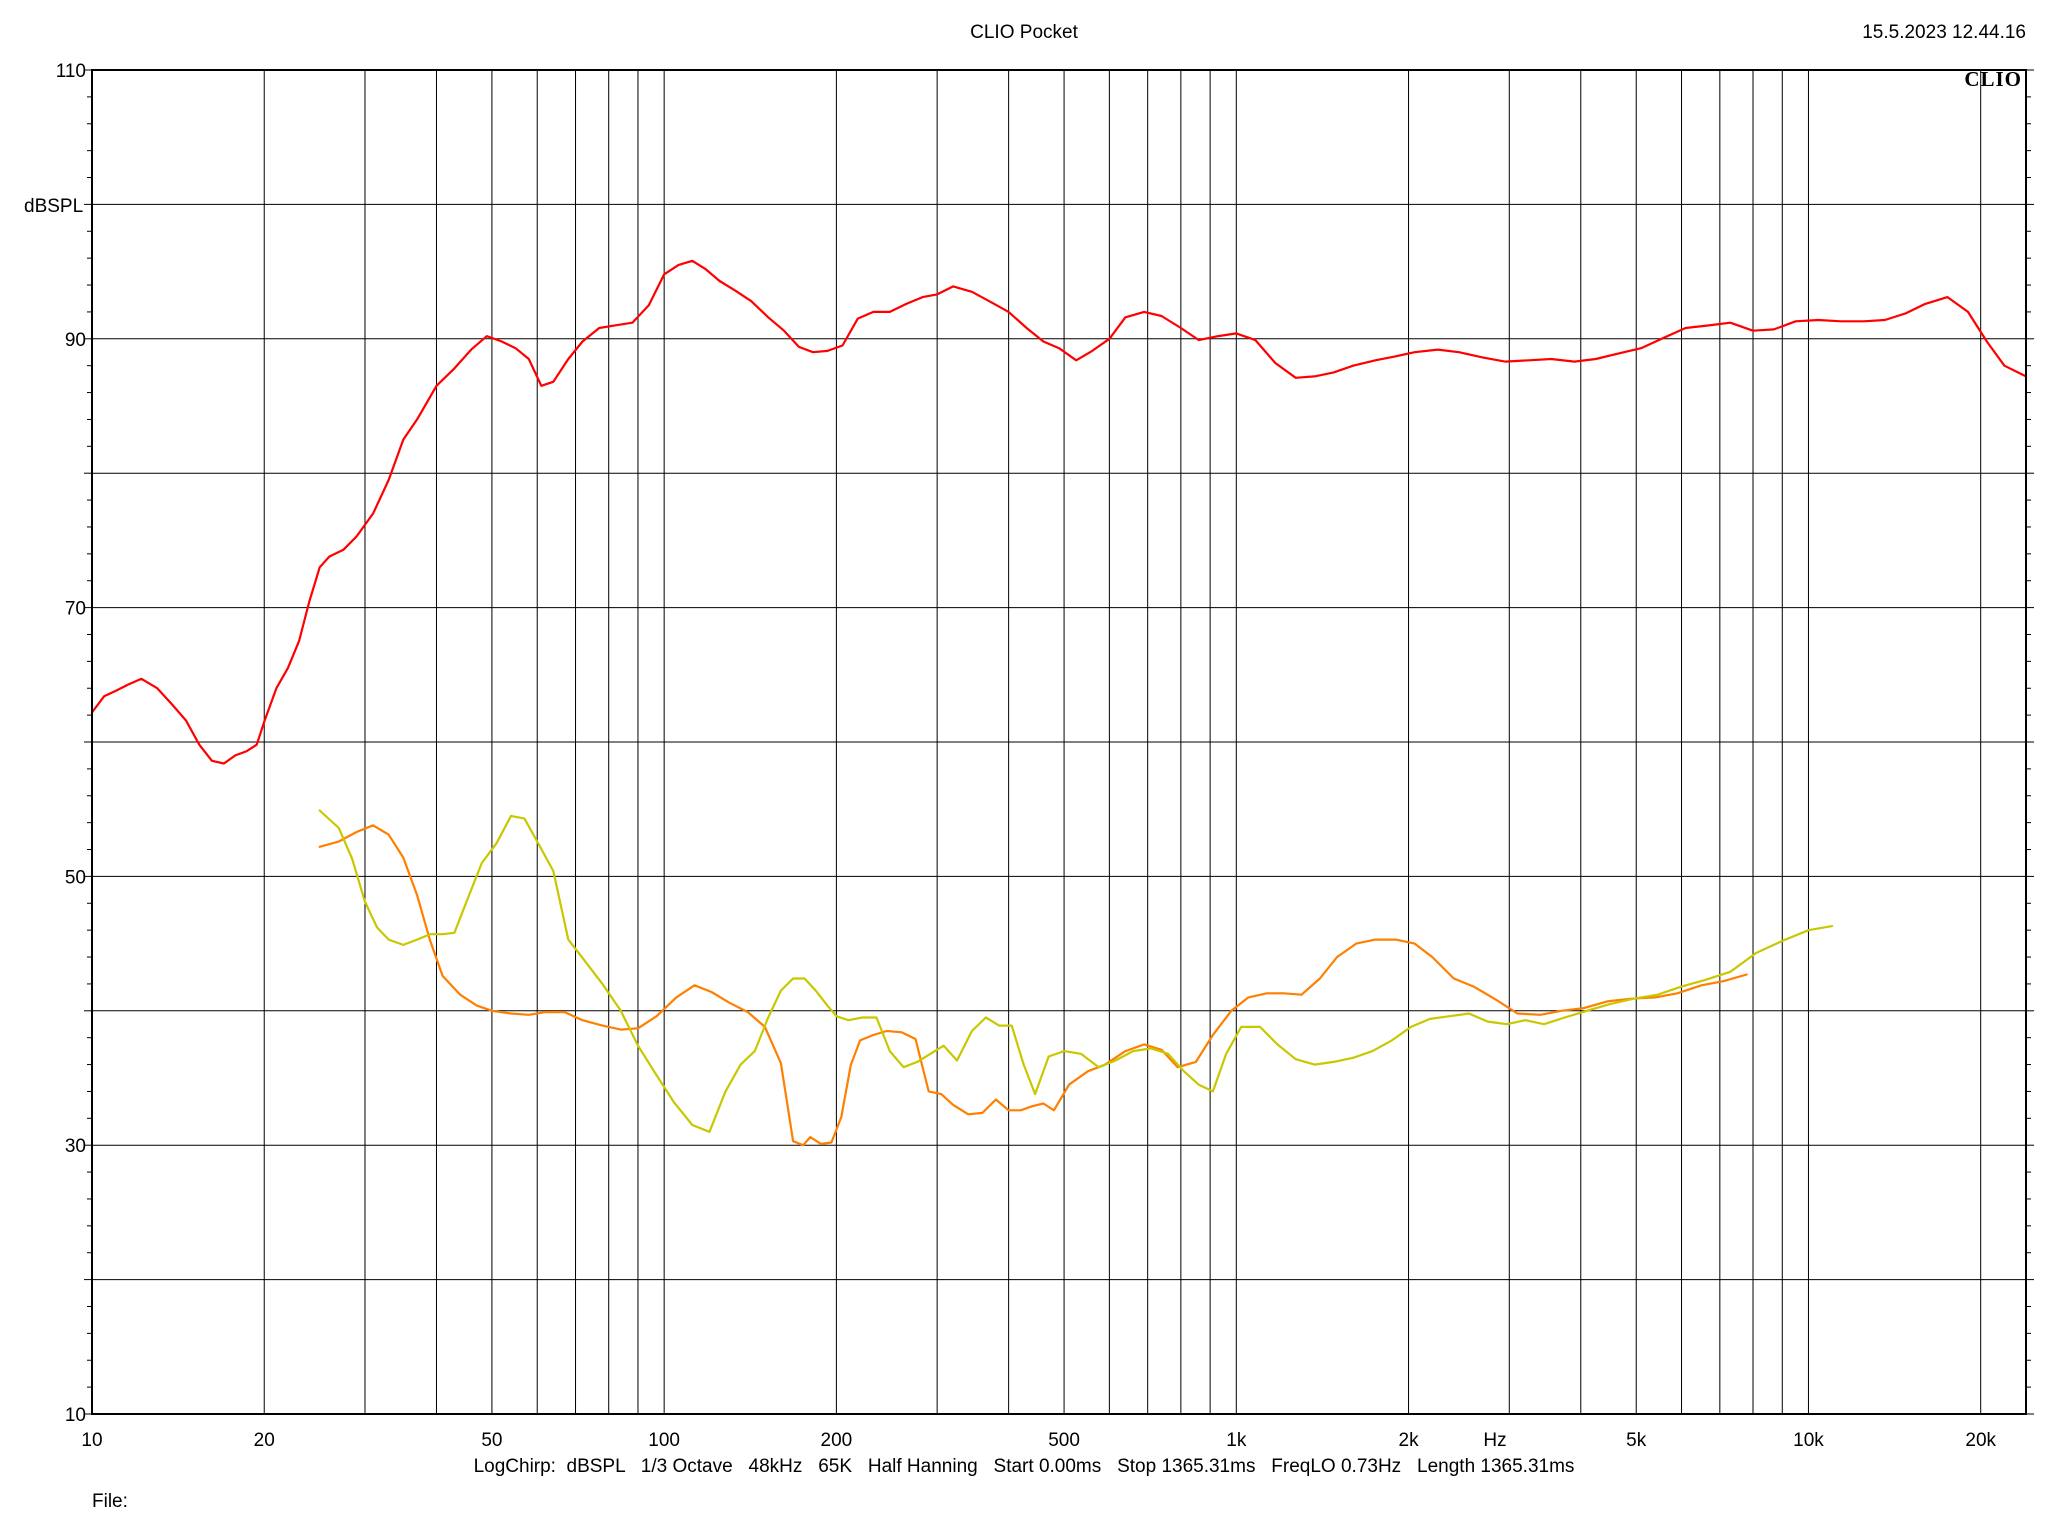 This screenshot has height=1536, width=2048. Describe the element at coordinates (837, 1440) in the screenshot. I see `x-tick-label: 200` at that location.